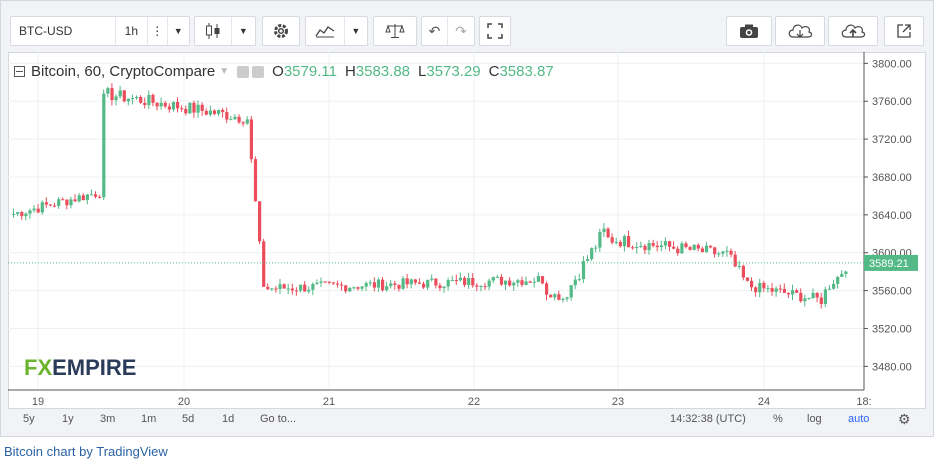 This screenshot has width=945, height=469. I want to click on percent-toggle: %, so click(778, 419).